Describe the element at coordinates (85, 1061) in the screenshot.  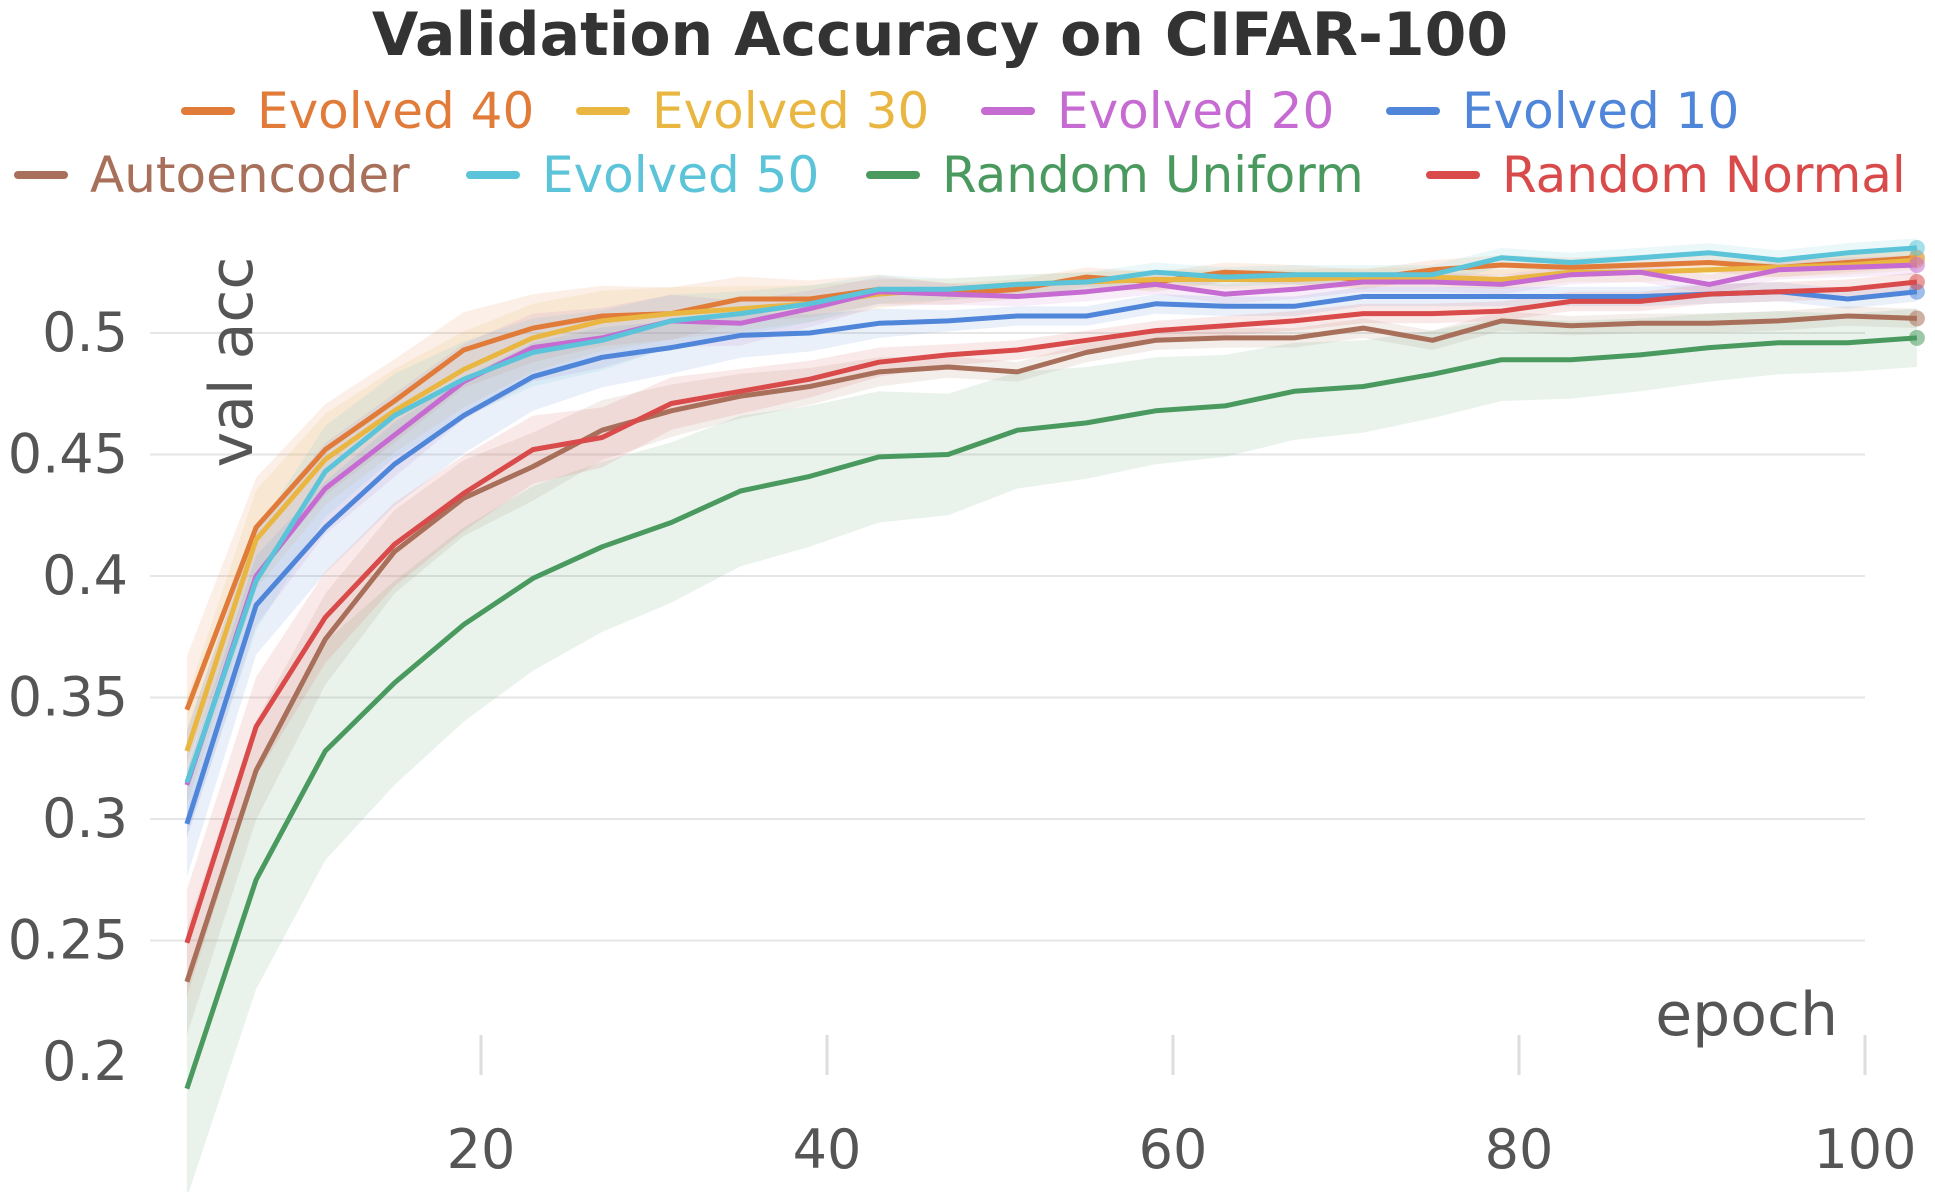
I see `y-tick-label: 0.2` at that location.